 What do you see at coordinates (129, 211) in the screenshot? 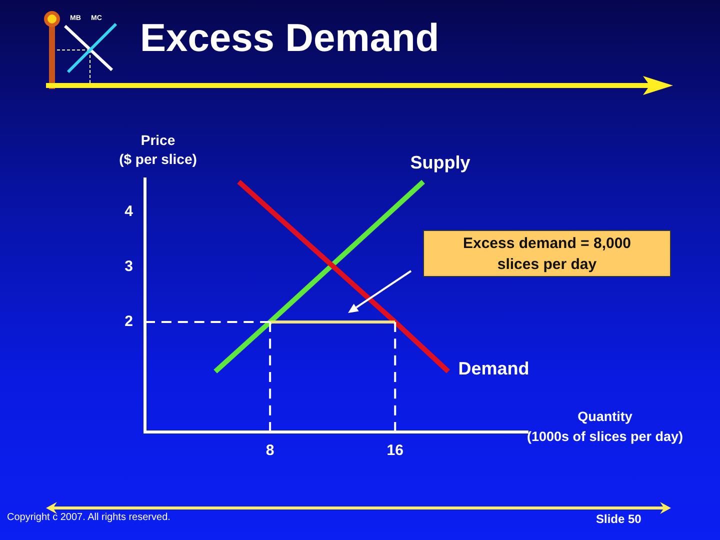
I see `y-tick-label: 4` at bounding box center [129, 211].